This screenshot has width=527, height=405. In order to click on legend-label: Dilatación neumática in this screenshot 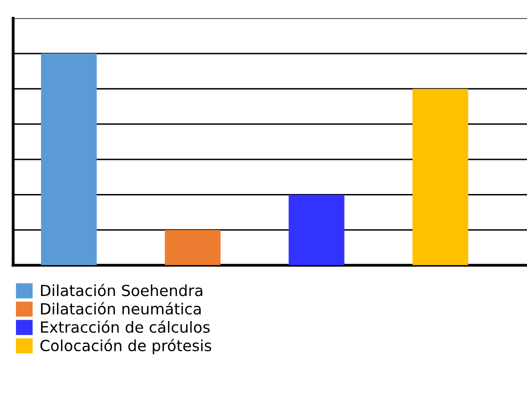, I will do `click(121, 308)`.